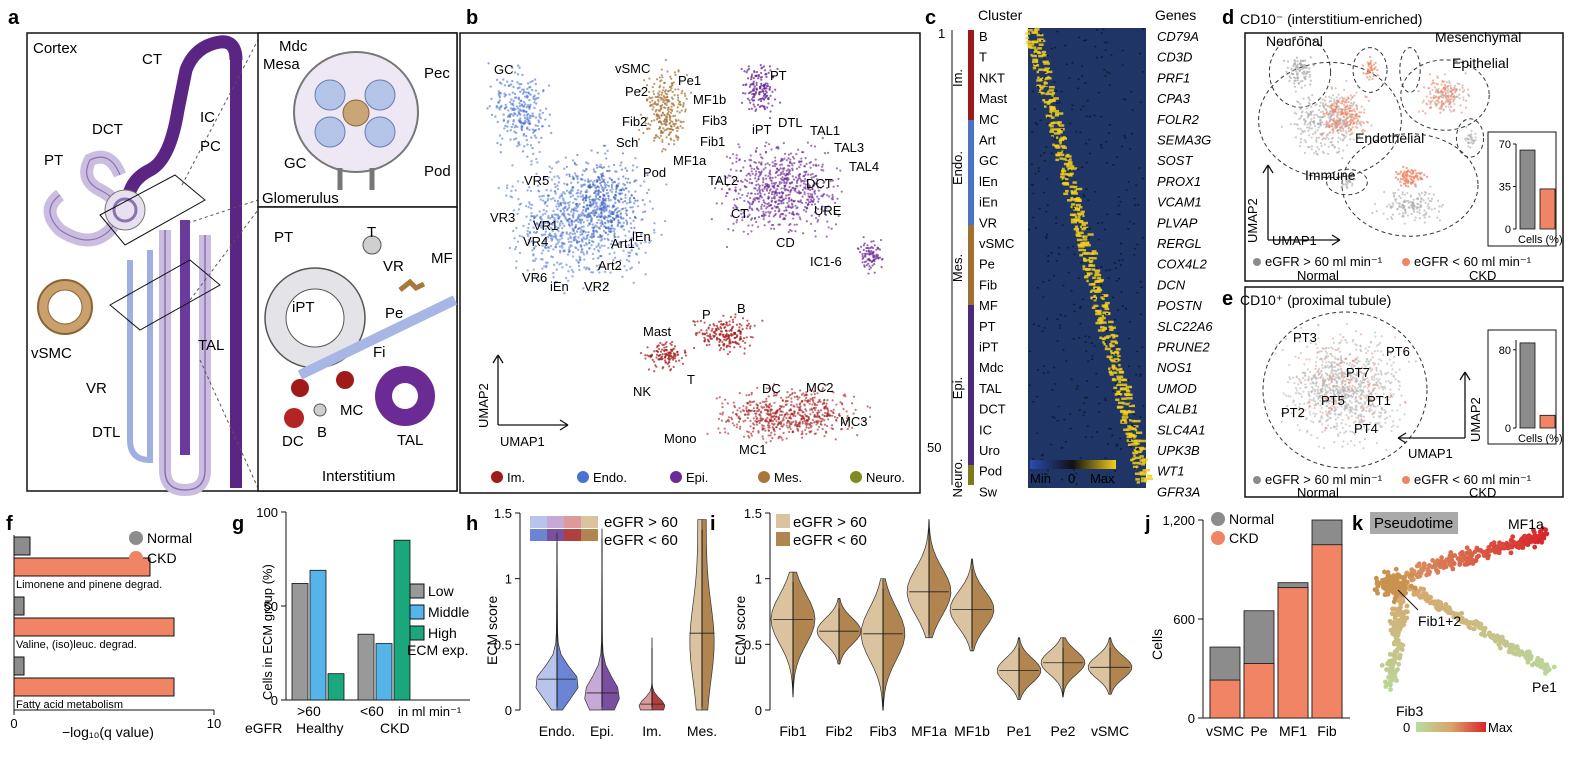 This screenshot has height=762, width=1576. What do you see at coordinates (690, 160) in the screenshot?
I see `umap-label-mf1a: MF1a` at bounding box center [690, 160].